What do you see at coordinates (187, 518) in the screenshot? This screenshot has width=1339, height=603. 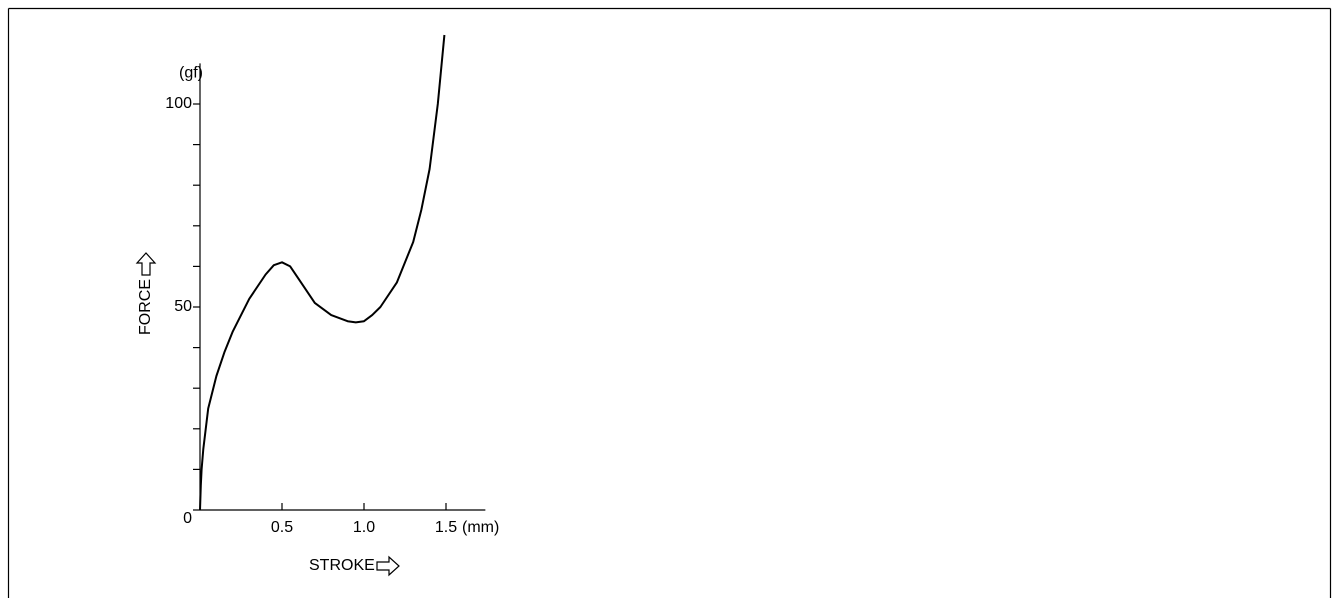 I see `y-tick-label: 0` at bounding box center [187, 518].